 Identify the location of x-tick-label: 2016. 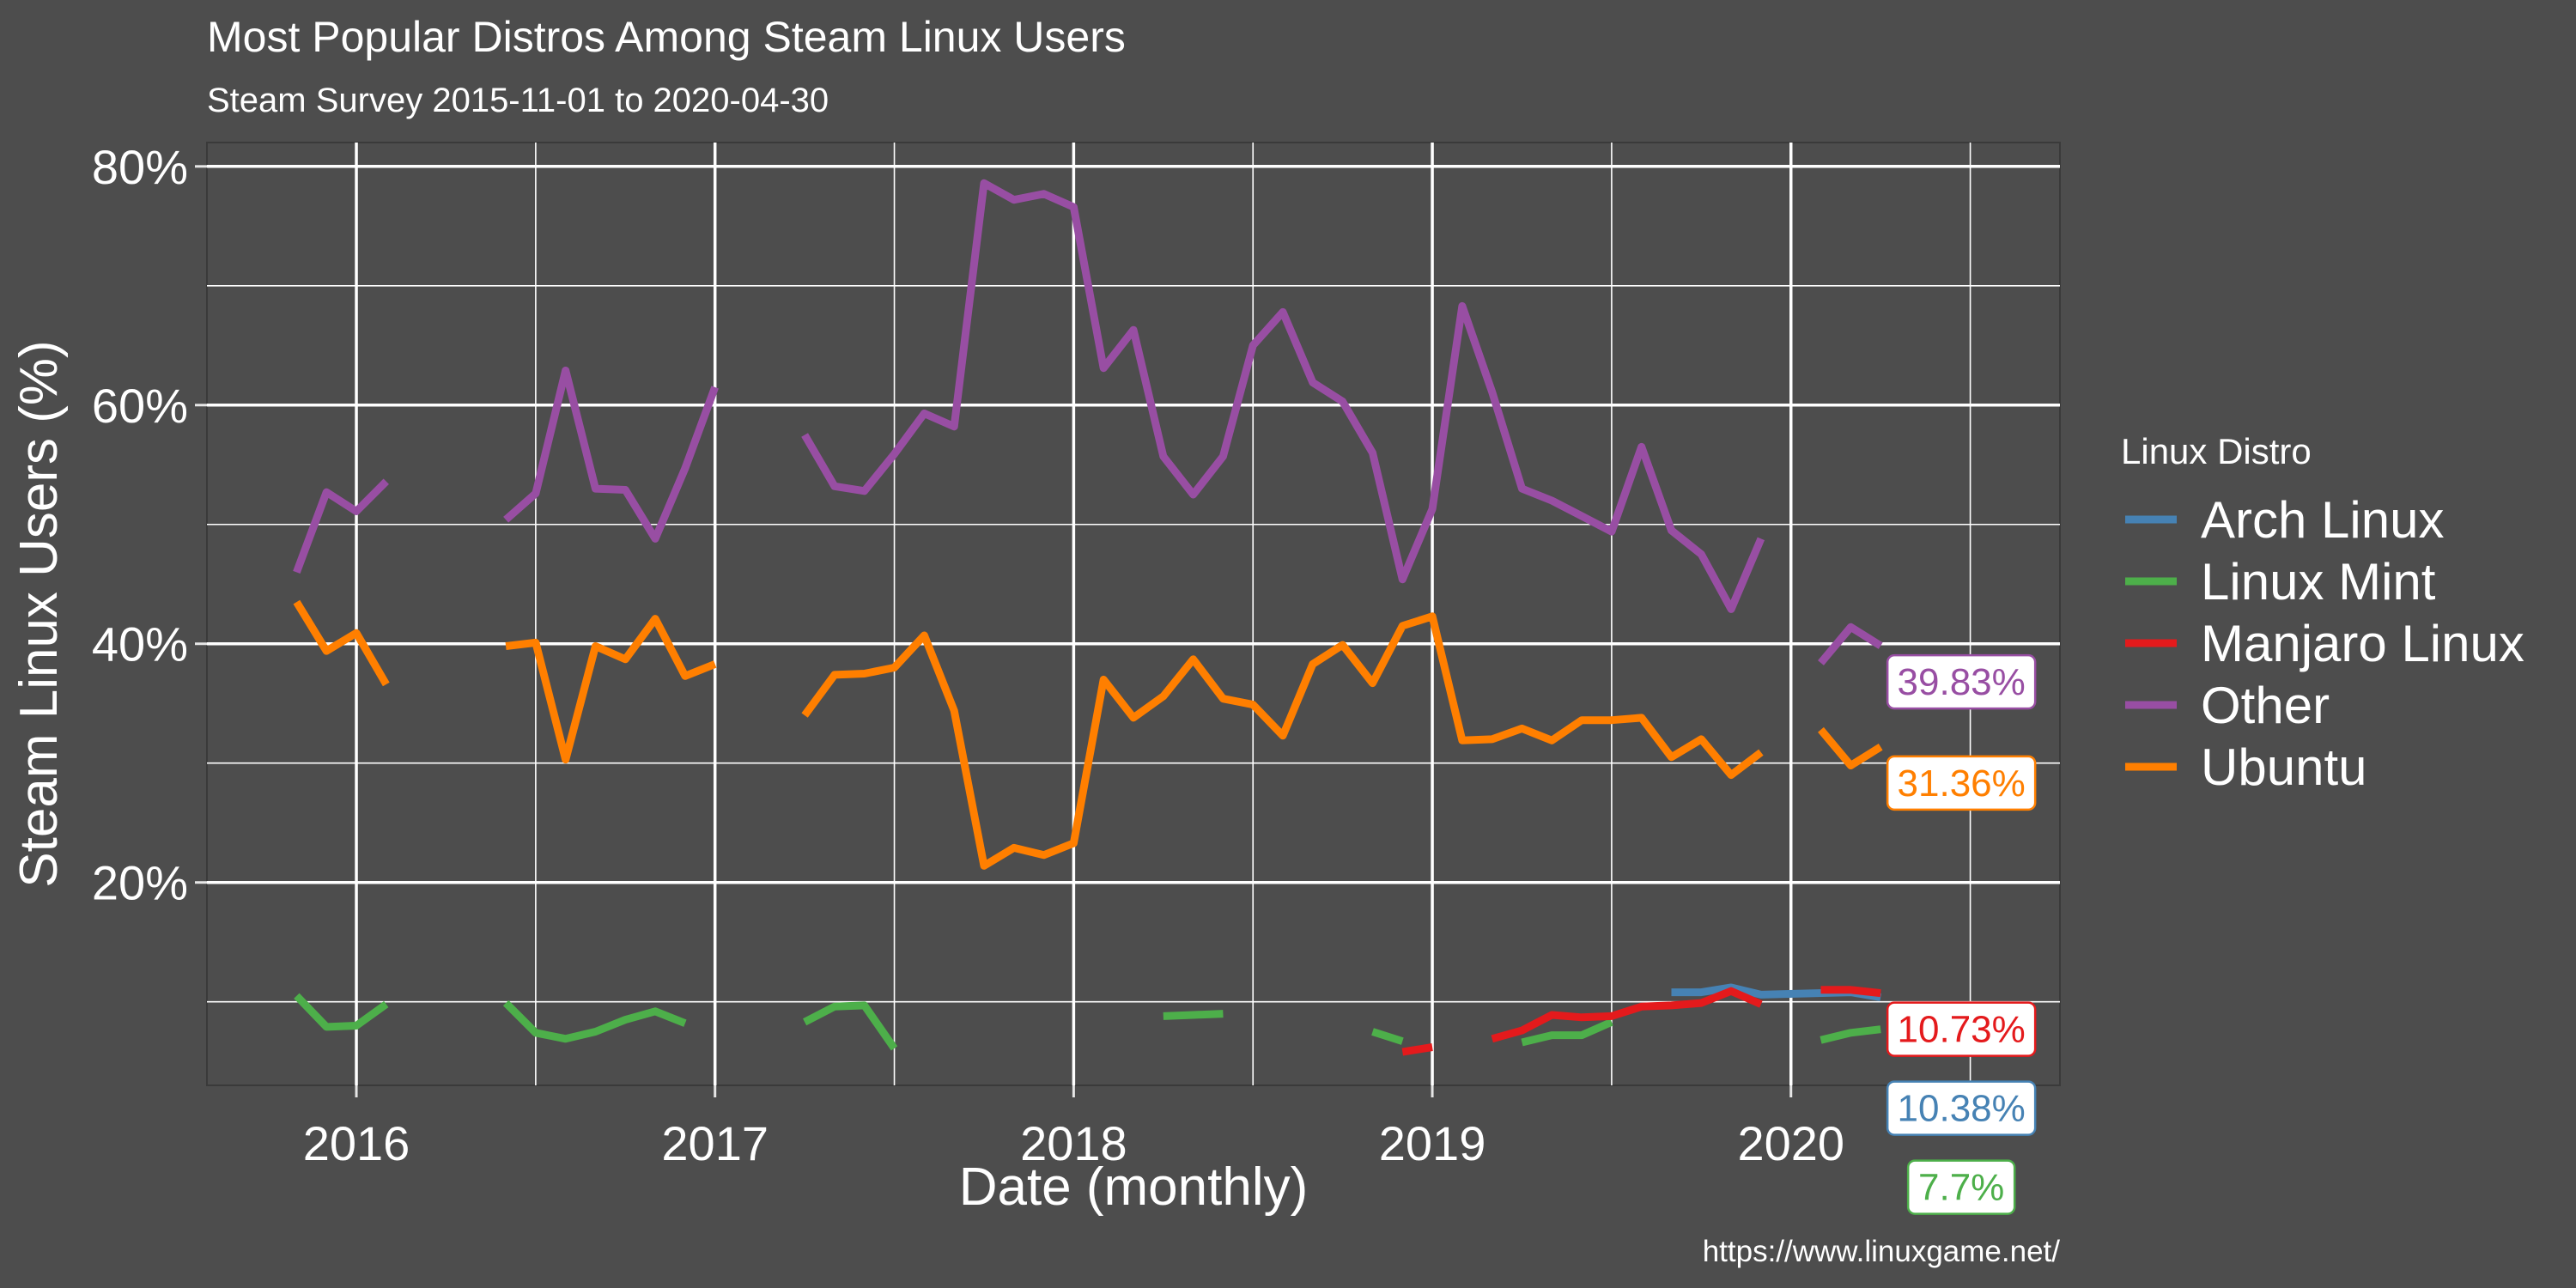
(356, 1143).